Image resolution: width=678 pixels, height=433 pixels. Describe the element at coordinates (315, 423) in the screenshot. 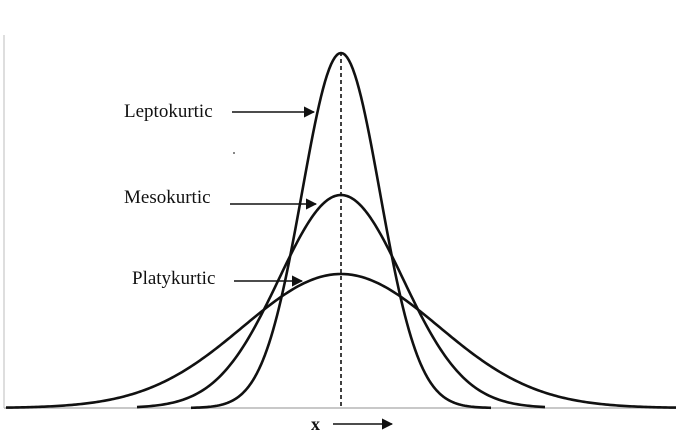

I see `x-axis-label: x` at that location.